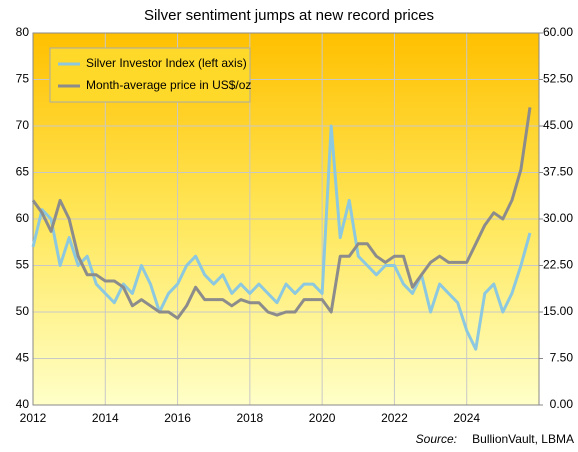 This screenshot has width=578, height=452. Describe the element at coordinates (562, 358) in the screenshot. I see `y2-tick-label: 7.50` at that location.